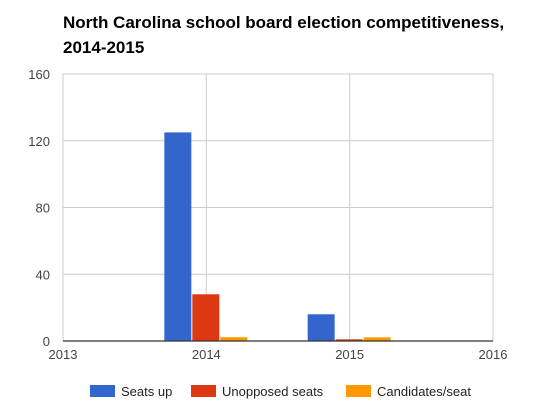 Image resolution: width=549 pixels, height=416 pixels. Describe the element at coordinates (43, 208) in the screenshot. I see `y-tick-label: 80` at that location.